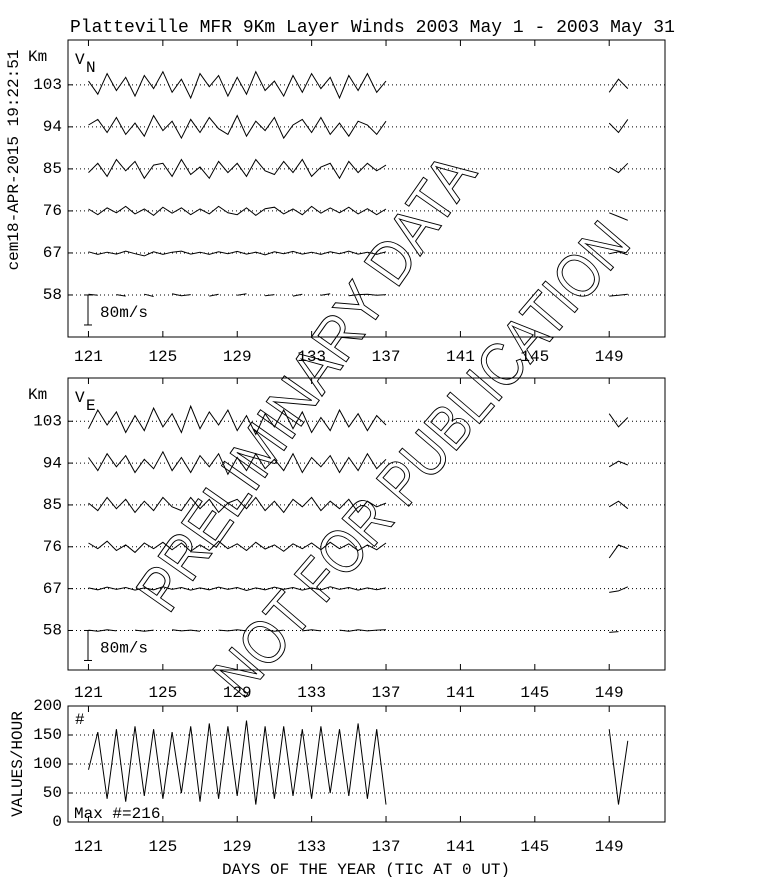 The width and height of the screenshot is (768, 877). Describe the element at coordinates (47, 764) in the screenshot. I see `y-tick-label: 100` at that location.